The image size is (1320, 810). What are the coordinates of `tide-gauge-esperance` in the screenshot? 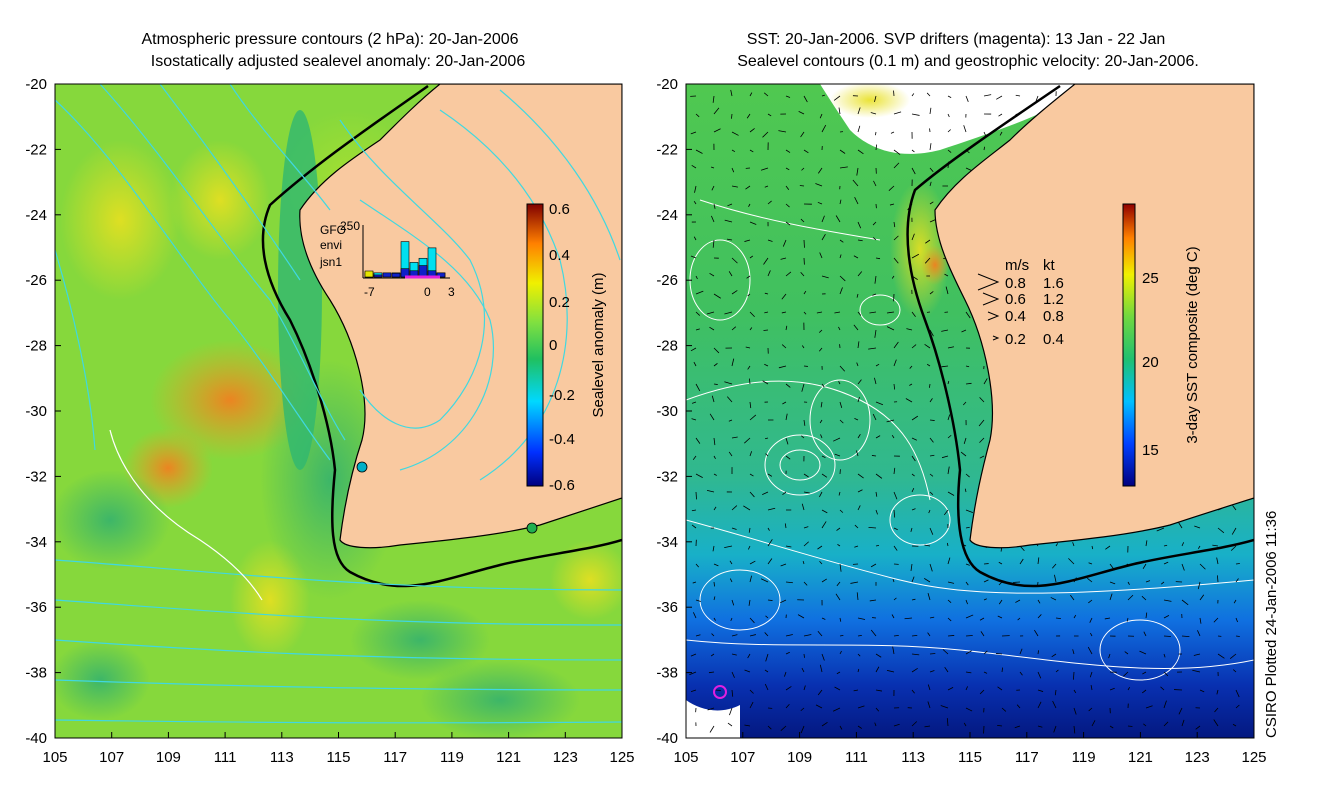 It's located at (532, 528).